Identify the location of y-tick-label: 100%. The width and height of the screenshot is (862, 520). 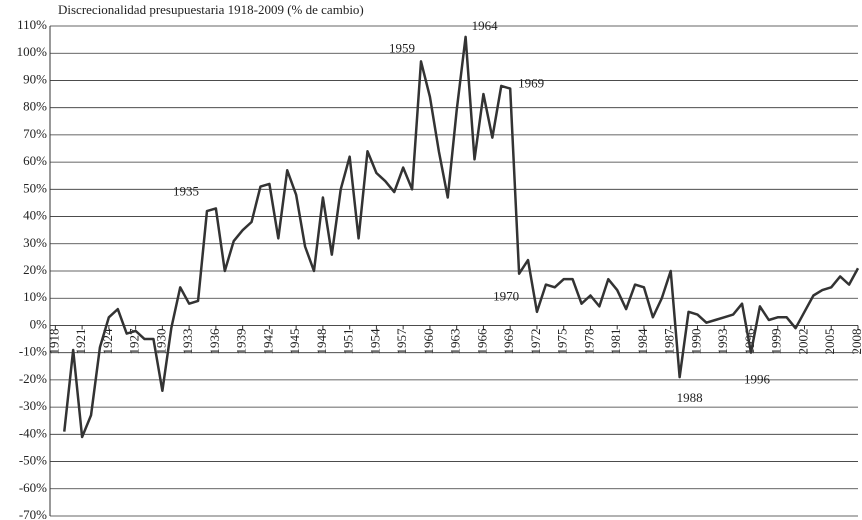
(32, 51).